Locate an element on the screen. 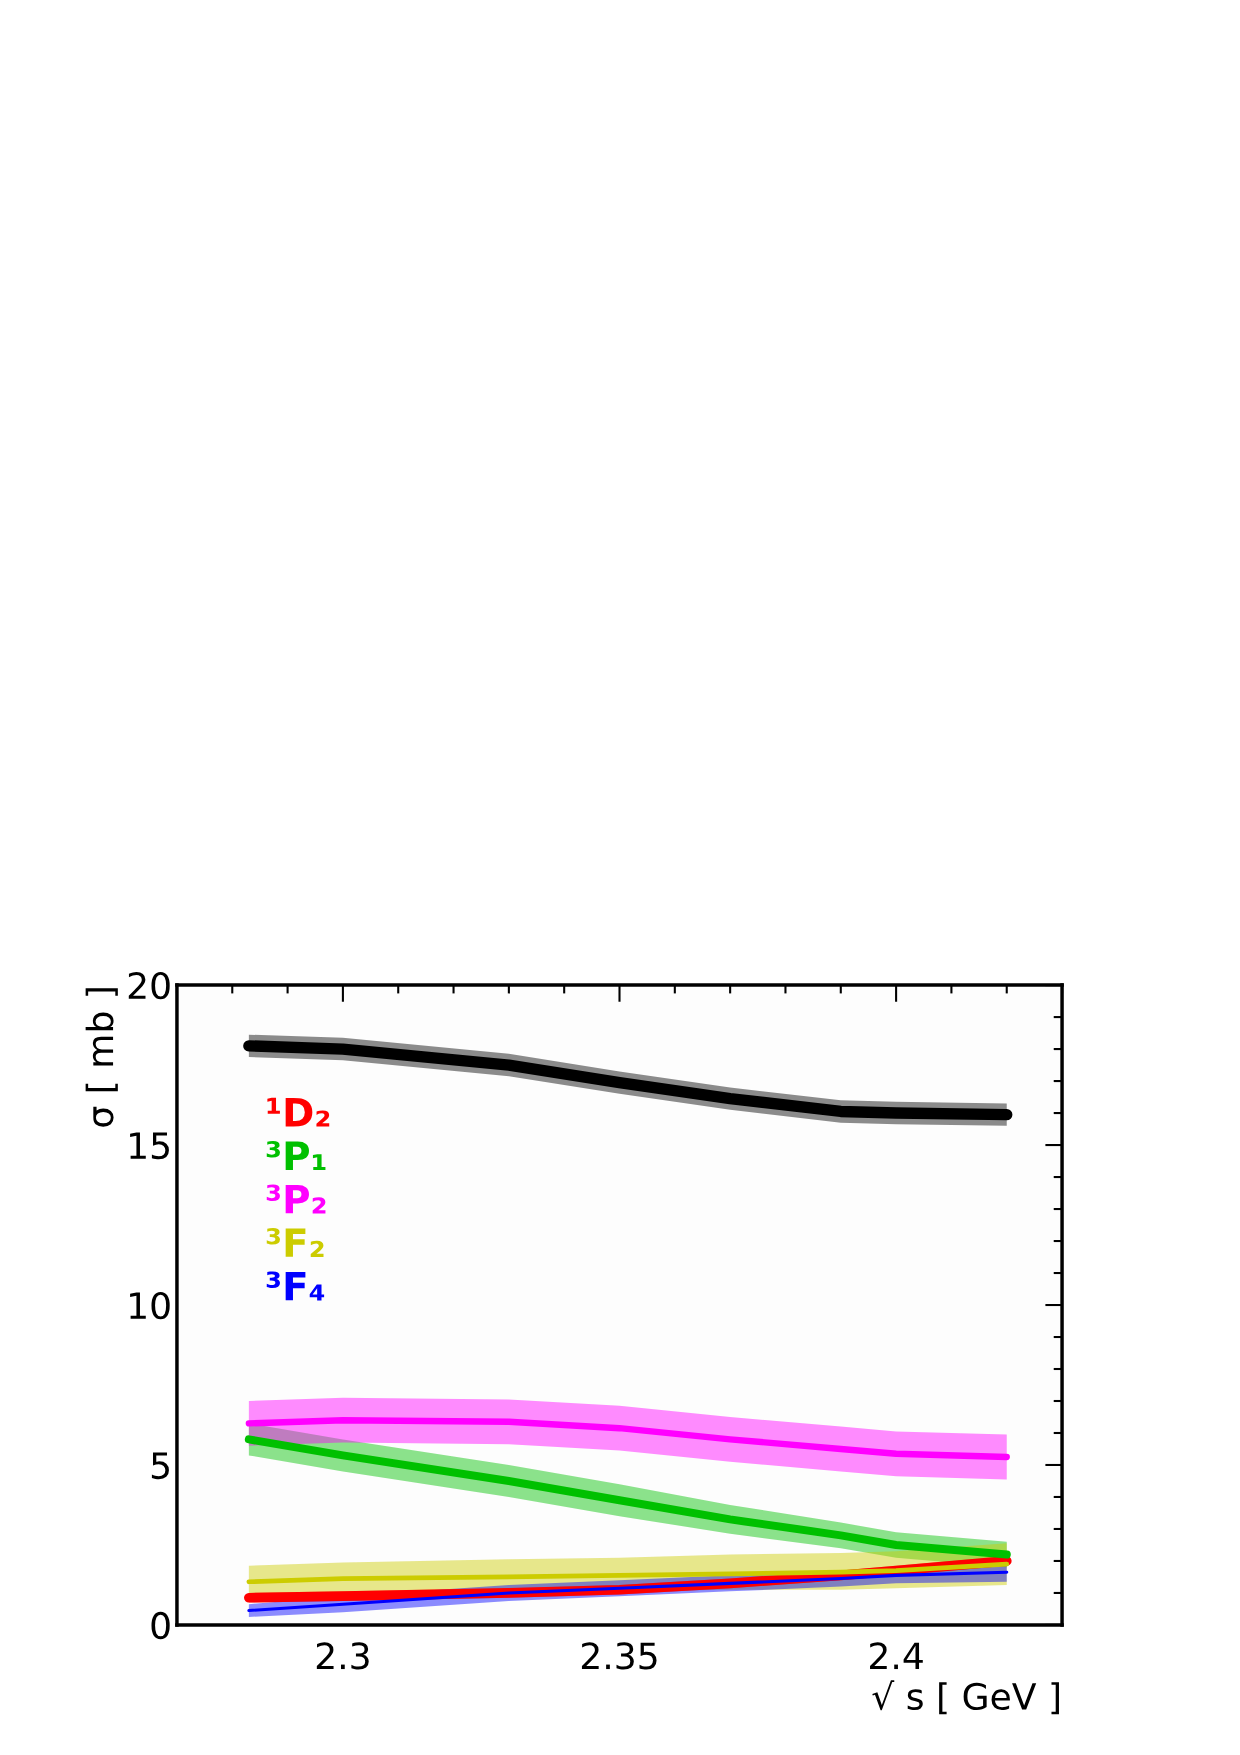 The image size is (1240, 1755). y-tick-label: 20 is located at coordinates (149, 986).